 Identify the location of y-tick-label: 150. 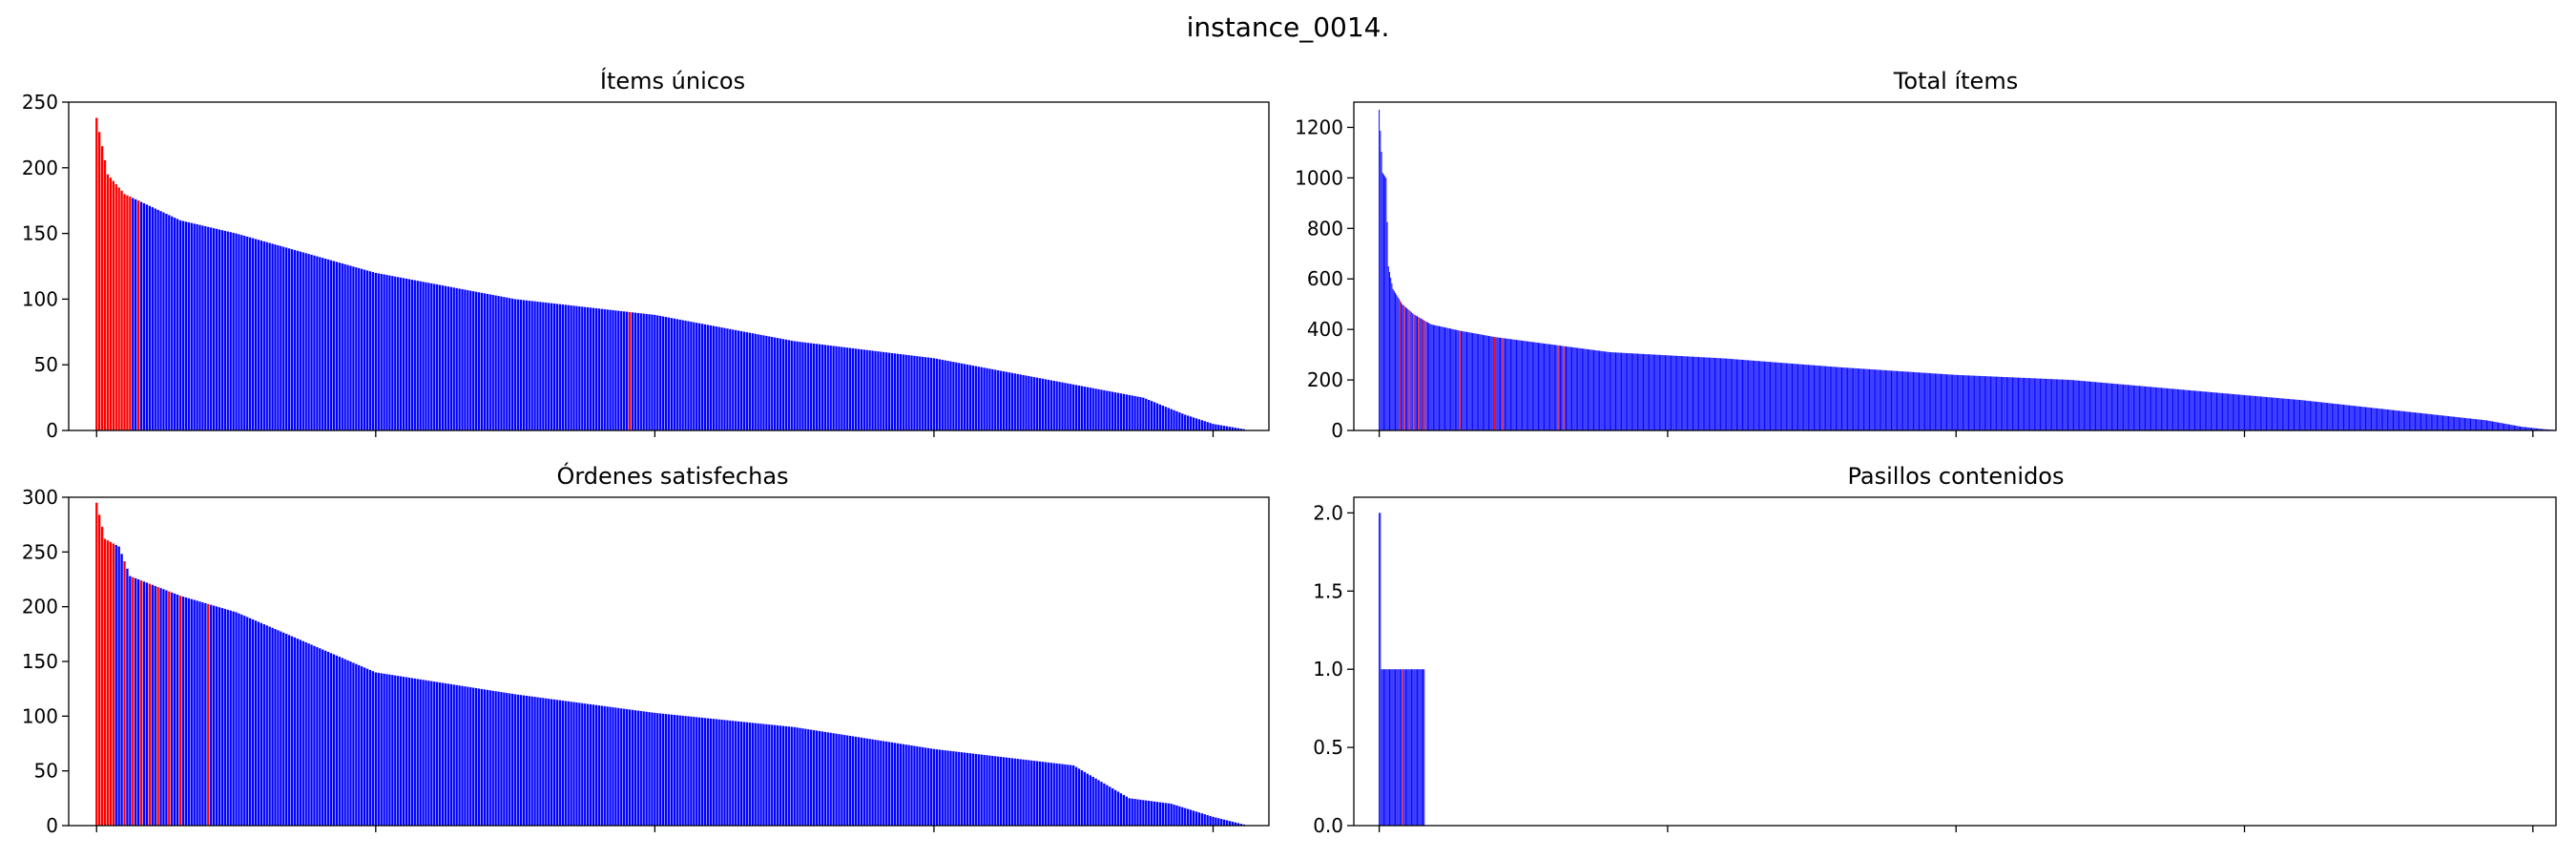
(40, 233).